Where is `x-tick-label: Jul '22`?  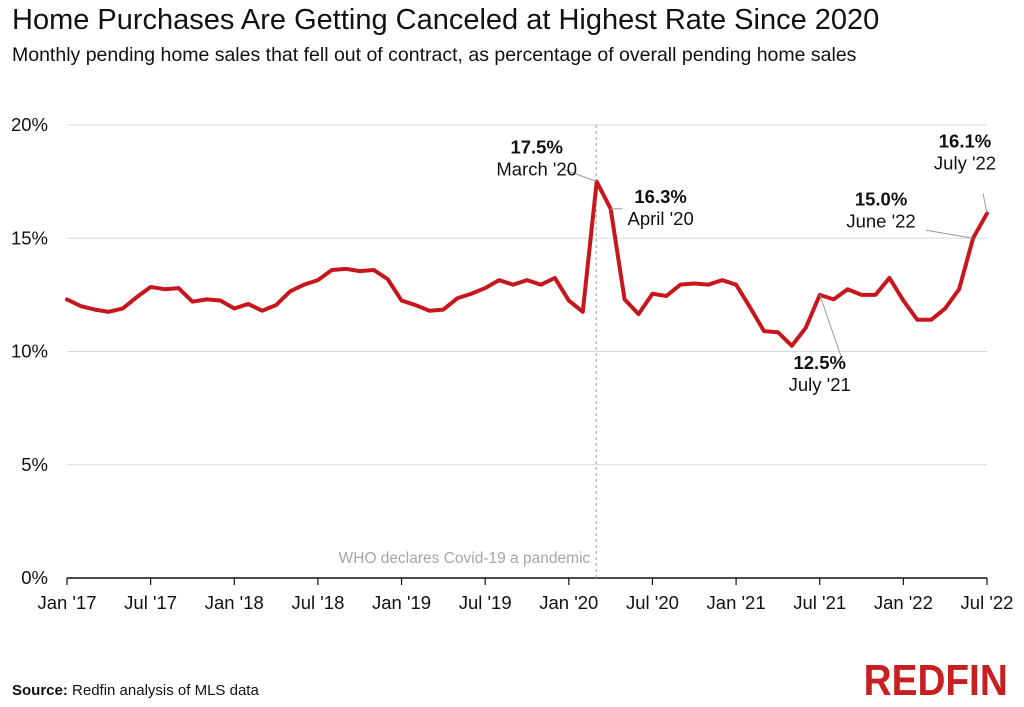 x-tick-label: Jul '22 is located at coordinates (987, 602).